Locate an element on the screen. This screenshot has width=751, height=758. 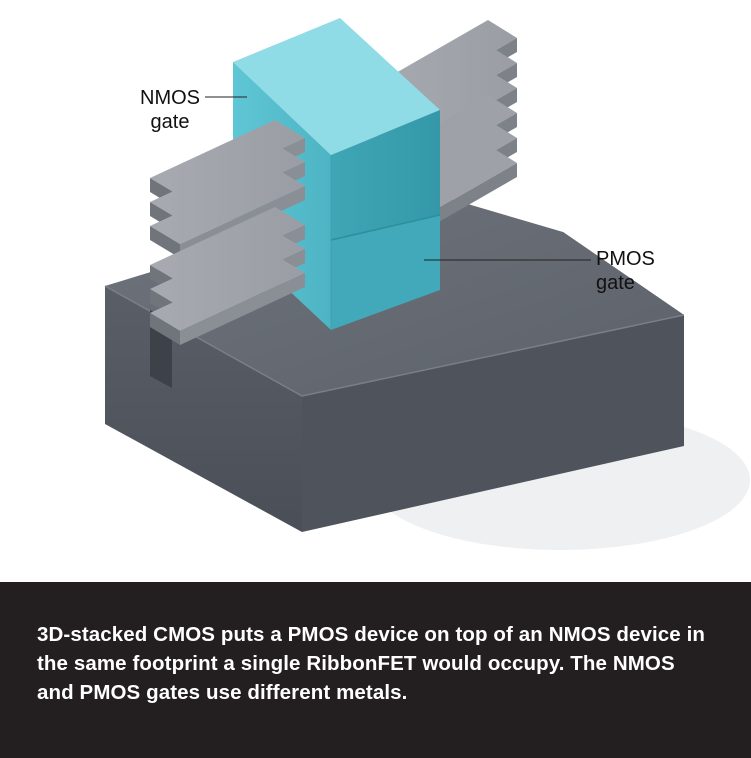
nmos-gate-label: NMOS gate is located at coordinates (170, 110).